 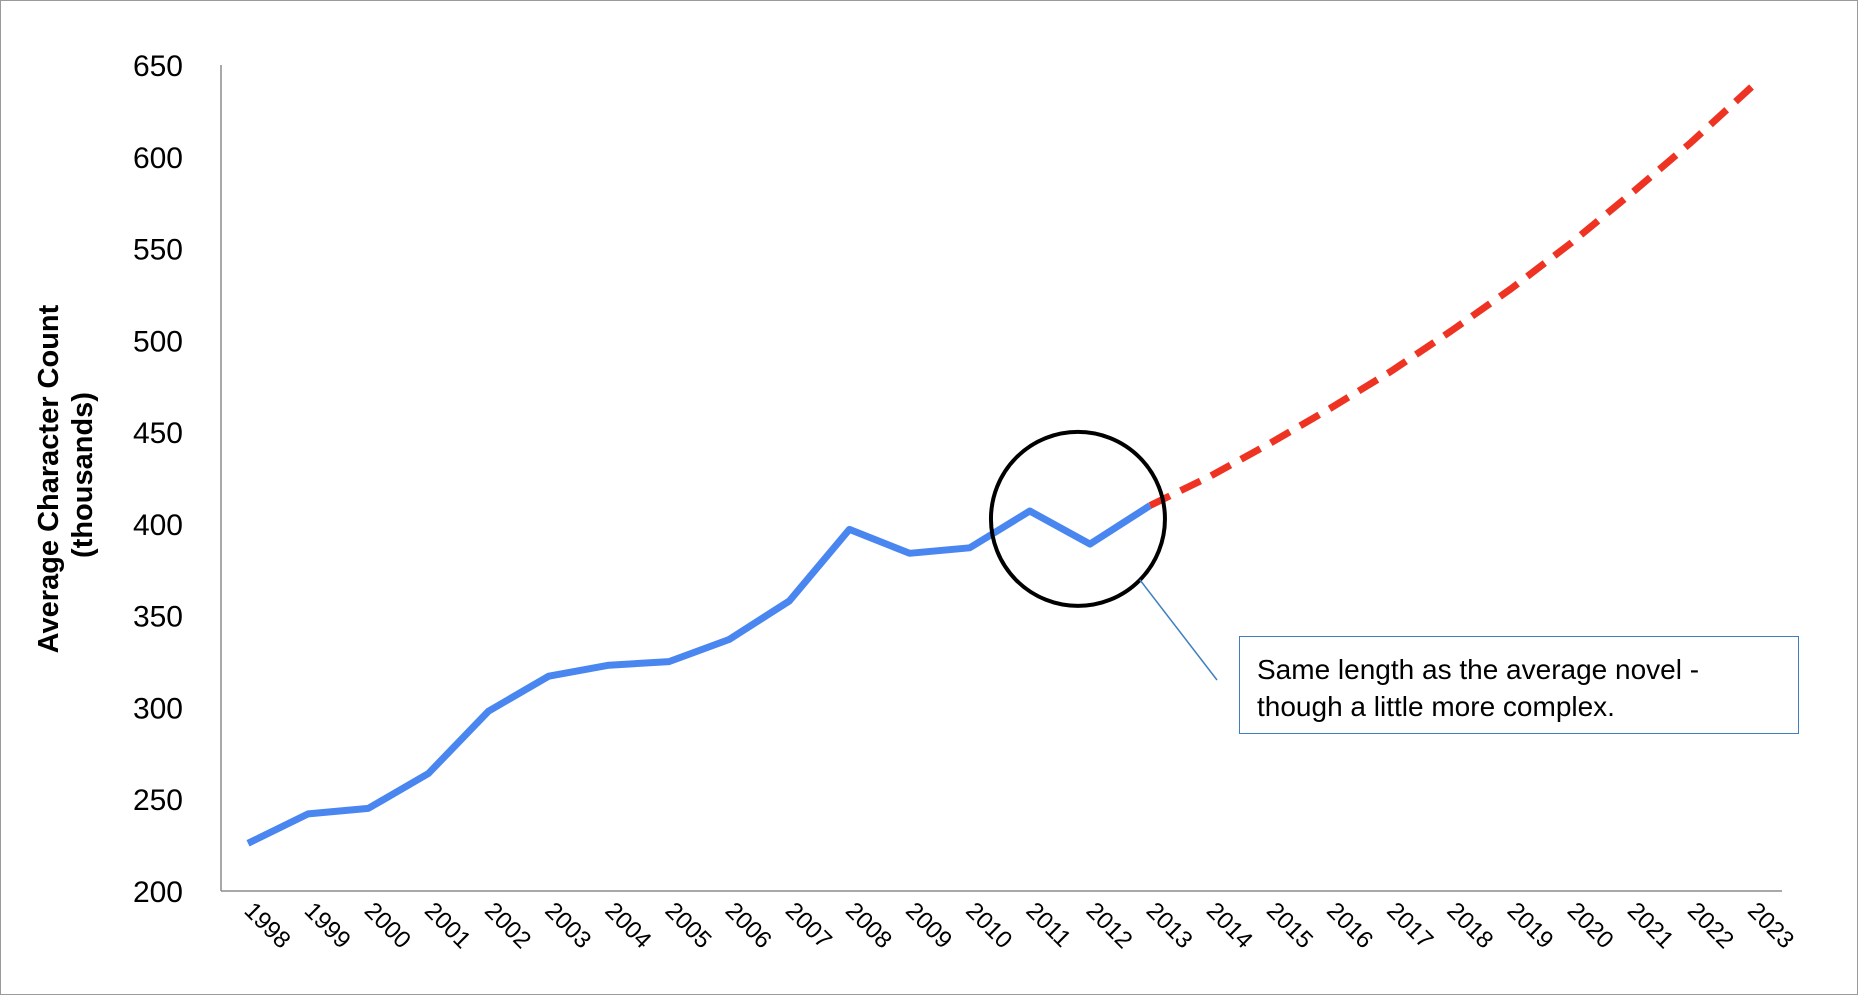 What do you see at coordinates (49, 478) in the screenshot?
I see `y-axis-label-line-1: Average Character Count` at bounding box center [49, 478].